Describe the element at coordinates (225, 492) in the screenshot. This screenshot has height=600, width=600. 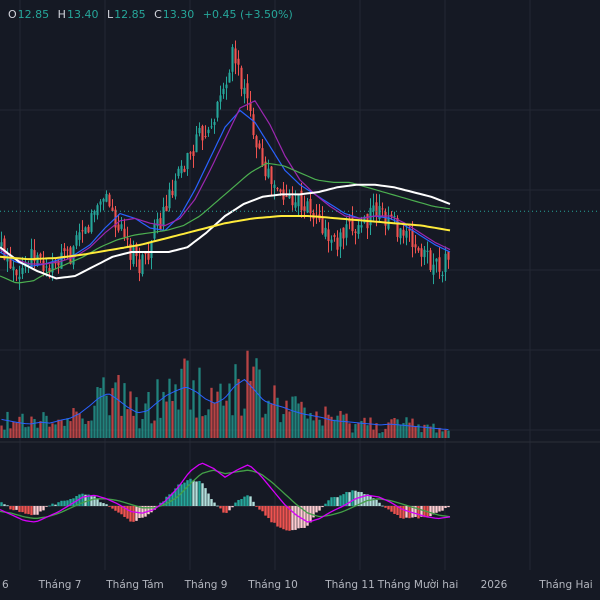
I see `macd-line` at that location.